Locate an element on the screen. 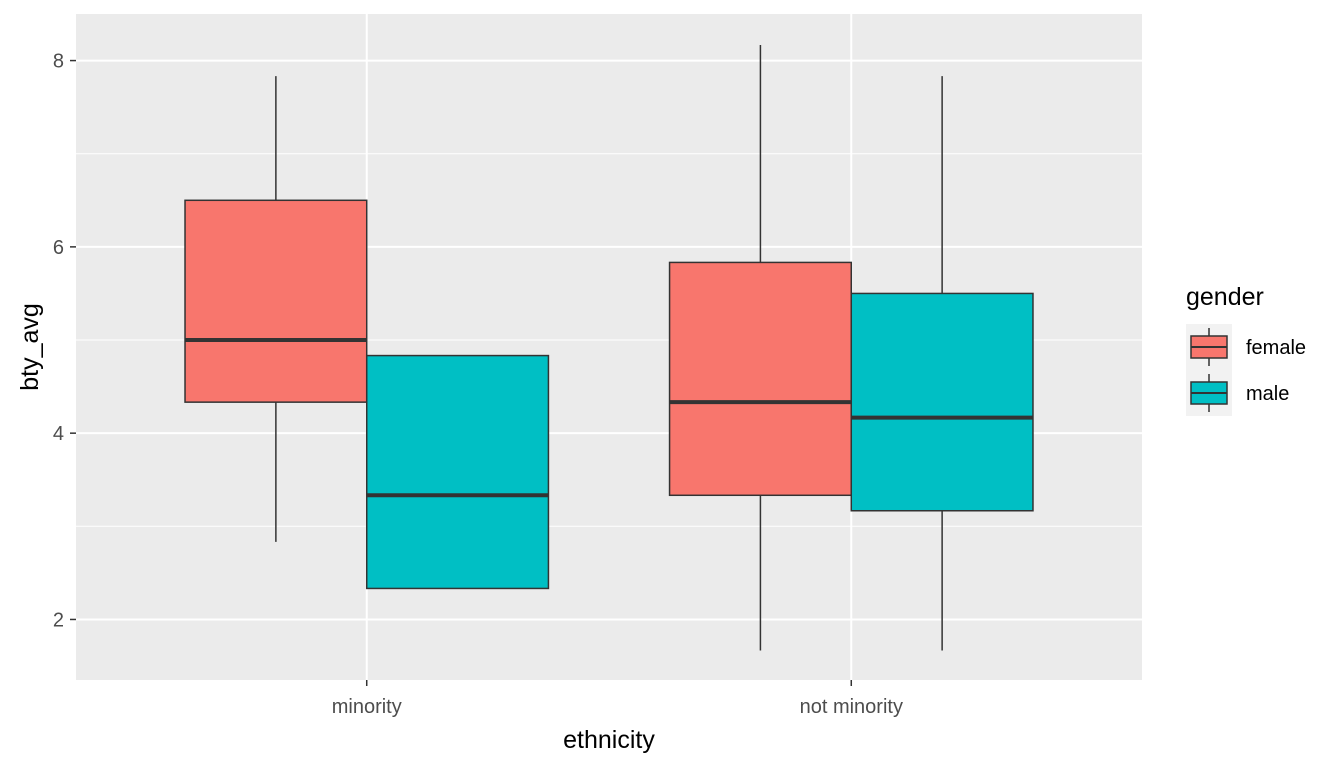  y-tick-label: 2 is located at coordinates (58, 620).